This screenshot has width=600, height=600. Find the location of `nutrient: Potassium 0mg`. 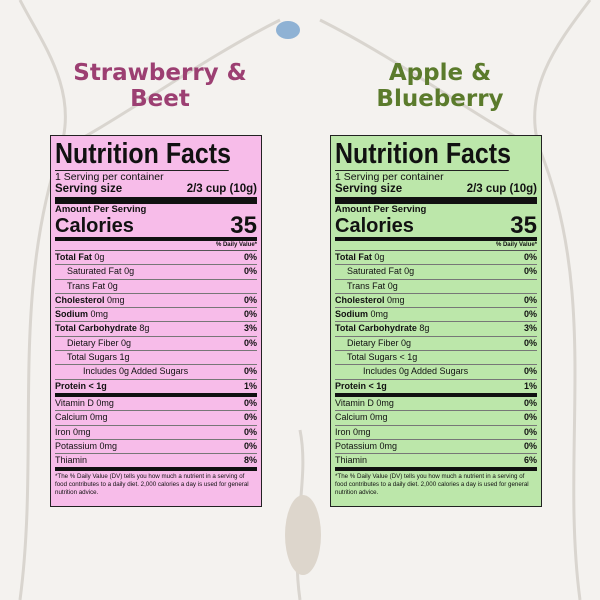

nutrient: Potassium 0mg is located at coordinates (366, 446).